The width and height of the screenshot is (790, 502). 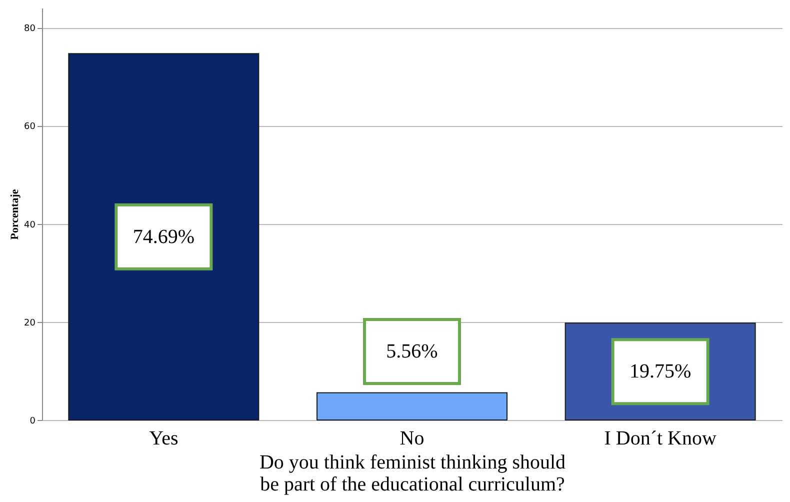 What do you see at coordinates (412, 406) in the screenshot?
I see `bar` at bounding box center [412, 406].